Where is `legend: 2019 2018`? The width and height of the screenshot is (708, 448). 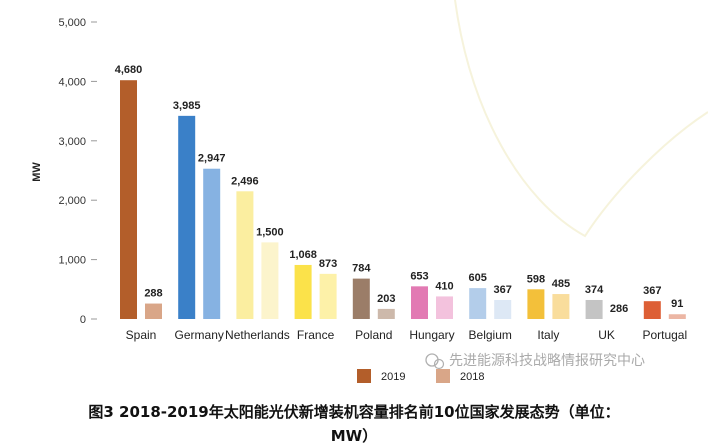 legend: 2019 2018 is located at coordinates (420, 376).